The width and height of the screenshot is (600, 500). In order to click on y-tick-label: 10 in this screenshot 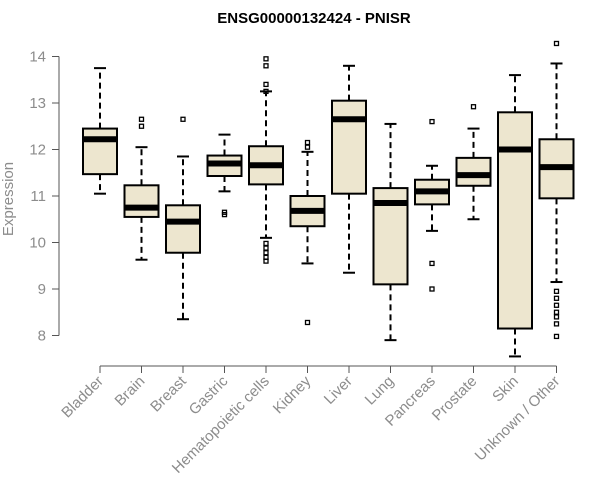, I will do `click(37, 243)`.